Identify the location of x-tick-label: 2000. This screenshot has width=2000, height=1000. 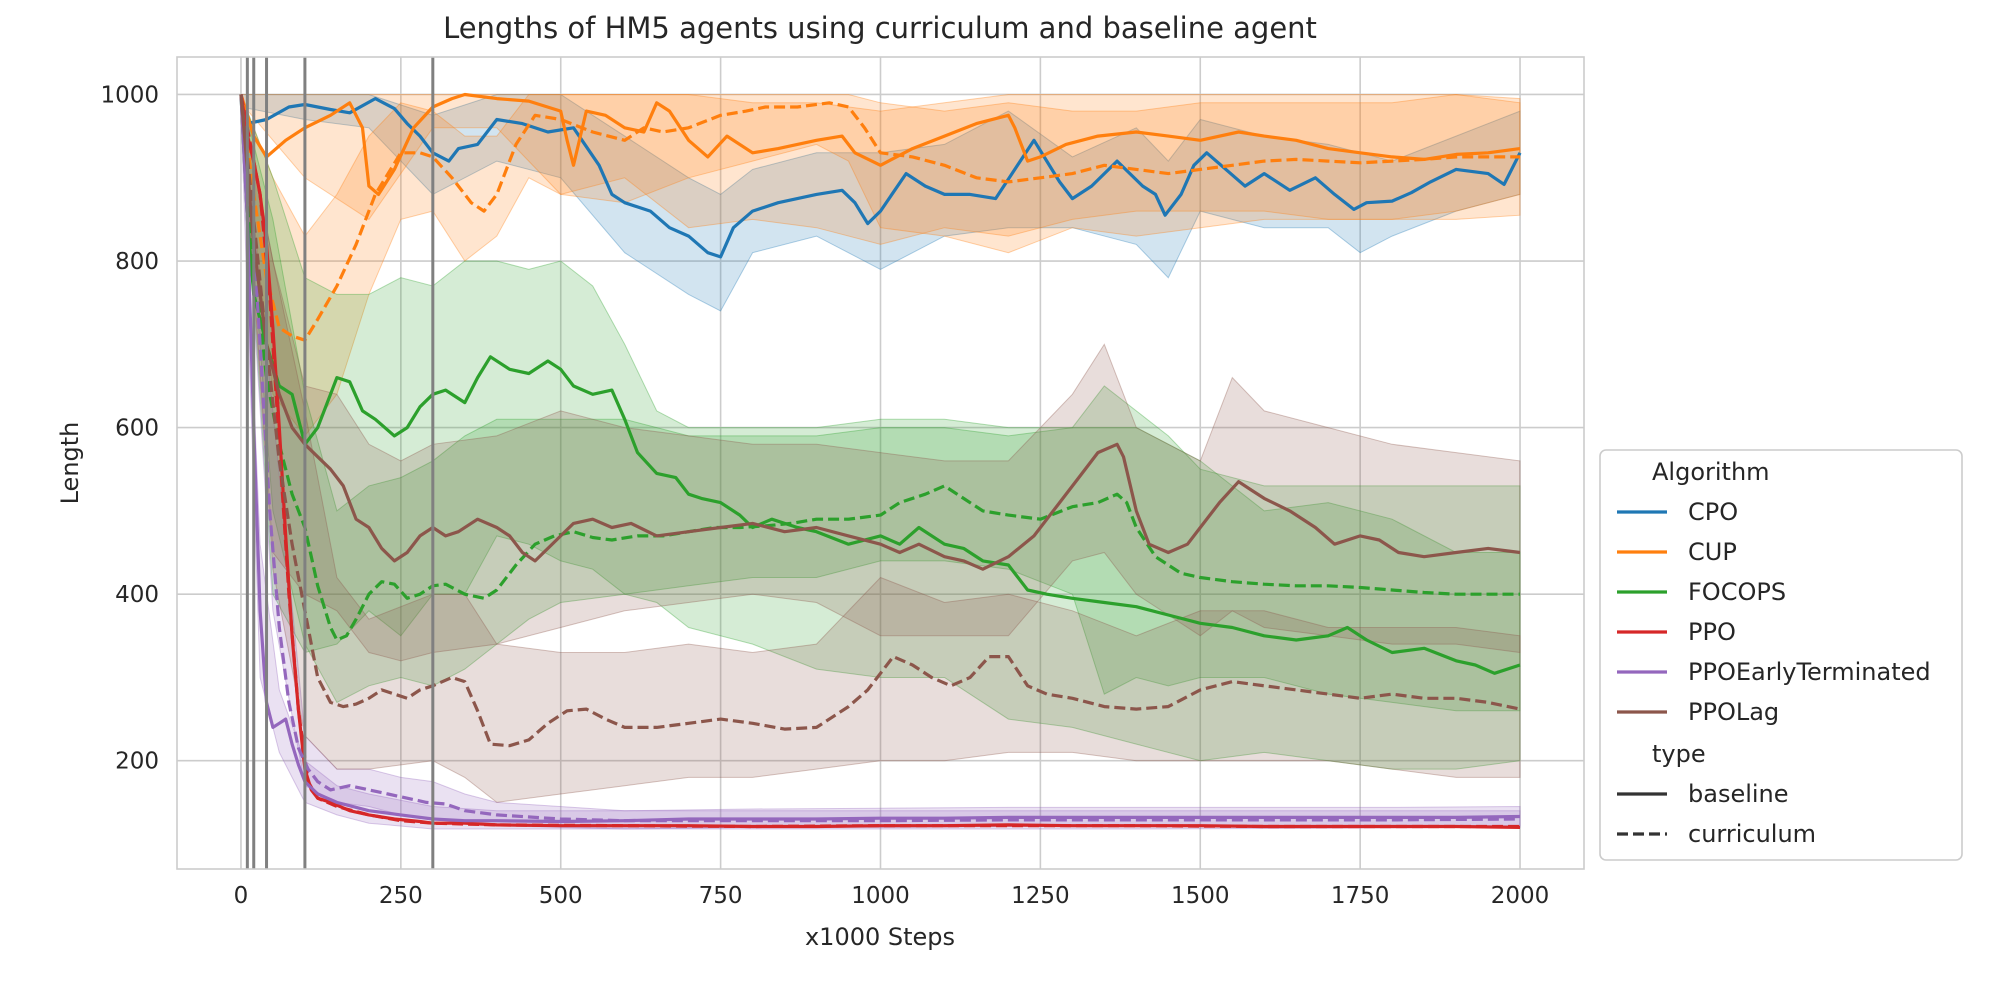
(1520, 896).